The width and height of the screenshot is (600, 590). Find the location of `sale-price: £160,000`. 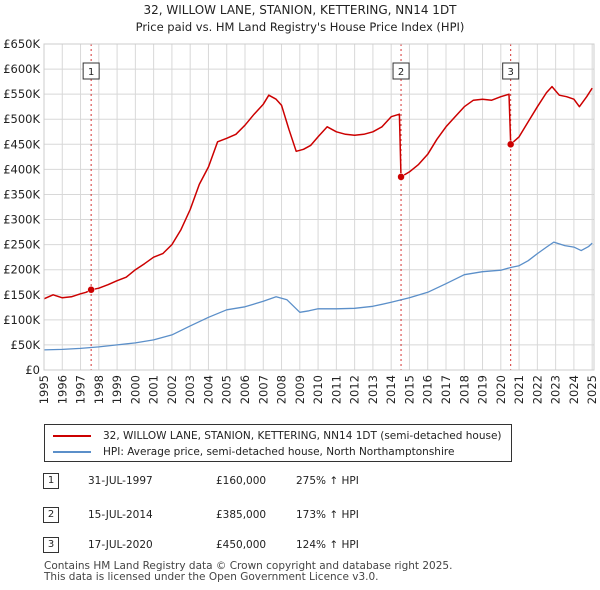

sale-price: £160,000 is located at coordinates (241, 481).